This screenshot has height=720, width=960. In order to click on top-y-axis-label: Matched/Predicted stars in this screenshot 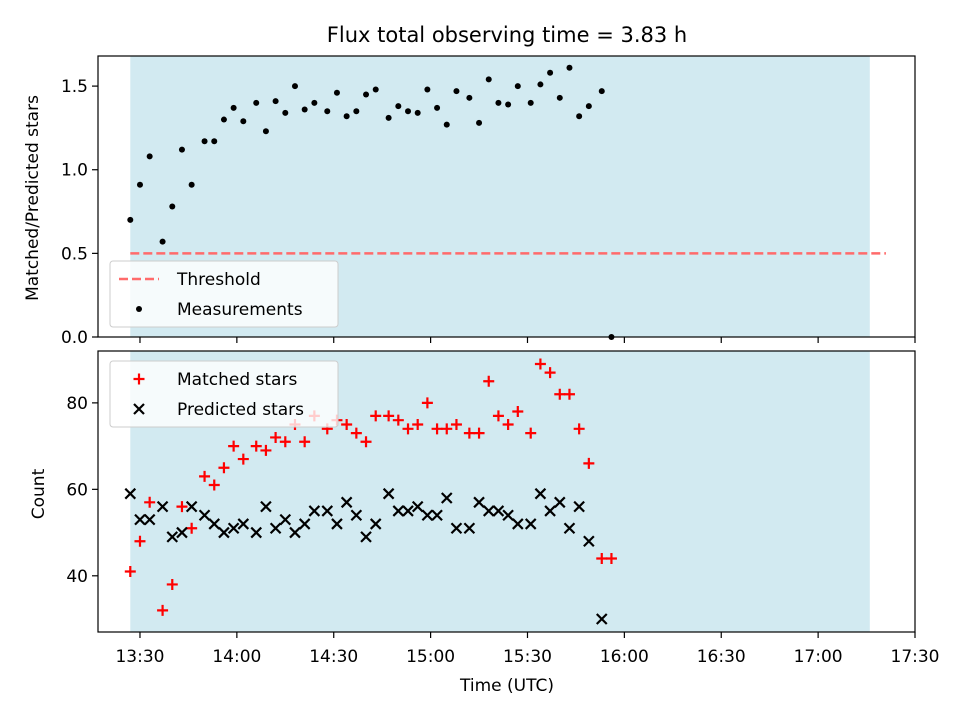, I will do `click(33, 198)`.